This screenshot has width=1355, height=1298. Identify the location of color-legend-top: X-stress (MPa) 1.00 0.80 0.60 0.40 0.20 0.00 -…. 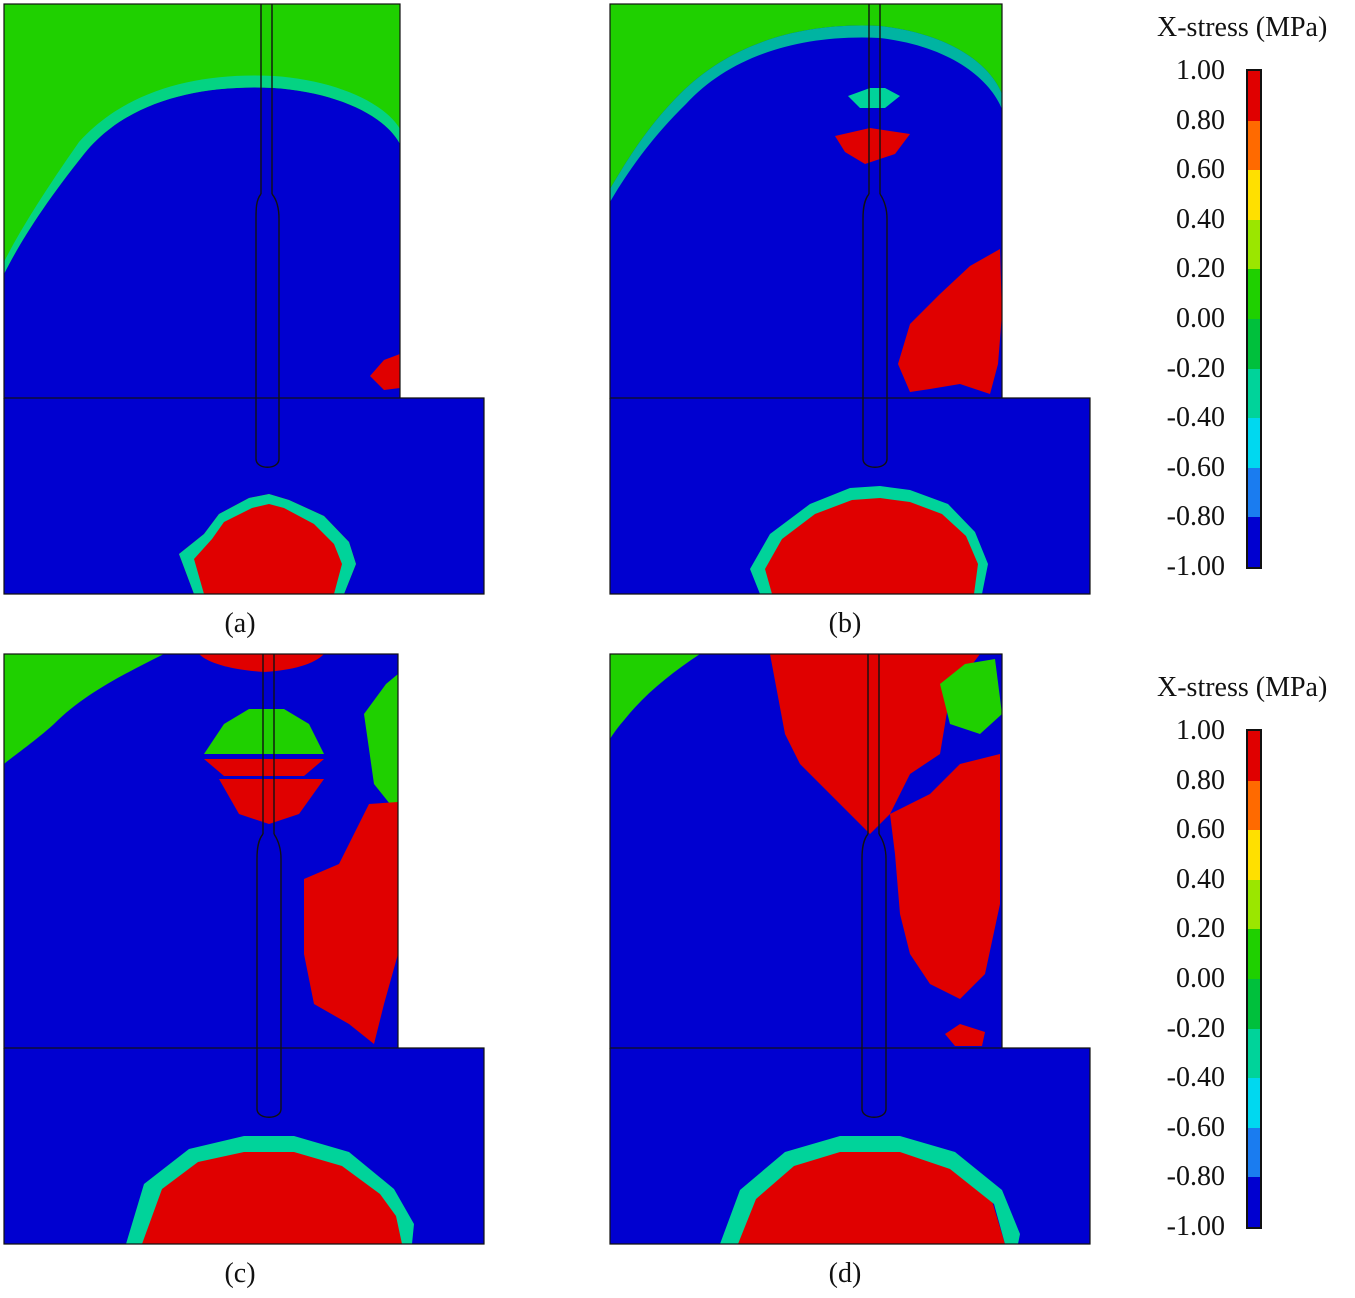
(1245, 296).